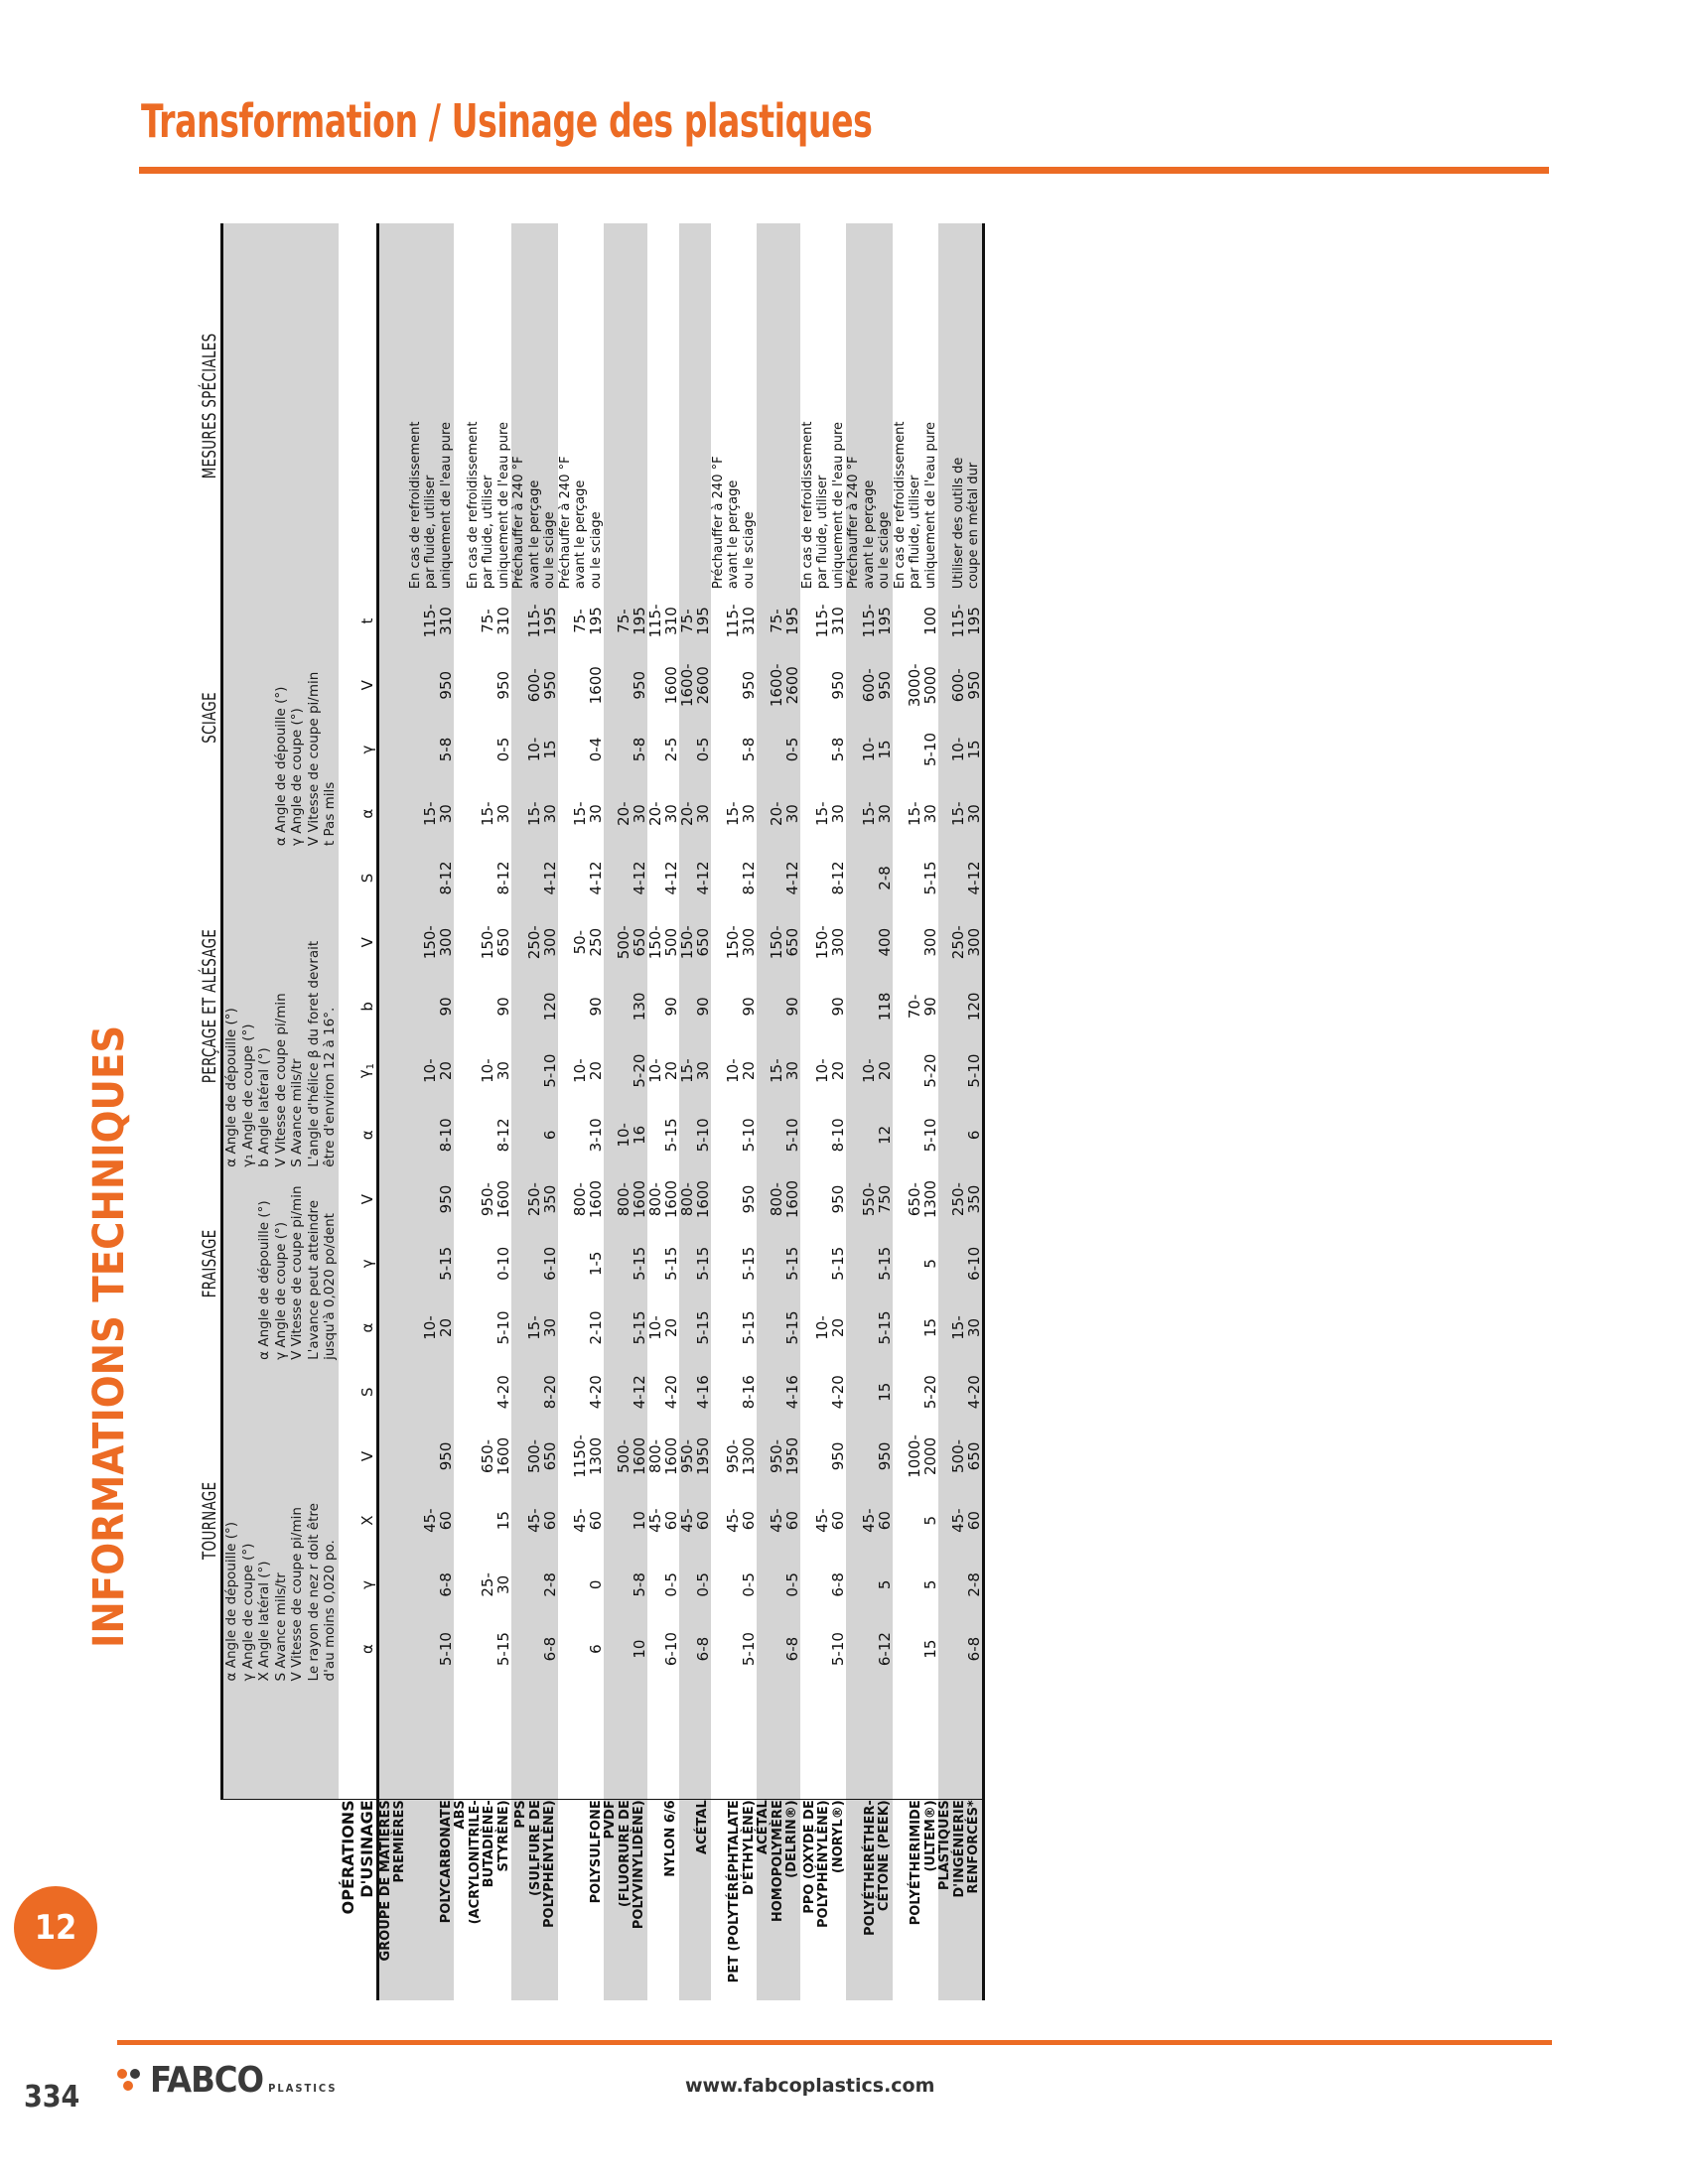  What do you see at coordinates (695, 942) in the screenshot?
I see `cell-p_v: 150- 650` at bounding box center [695, 942].